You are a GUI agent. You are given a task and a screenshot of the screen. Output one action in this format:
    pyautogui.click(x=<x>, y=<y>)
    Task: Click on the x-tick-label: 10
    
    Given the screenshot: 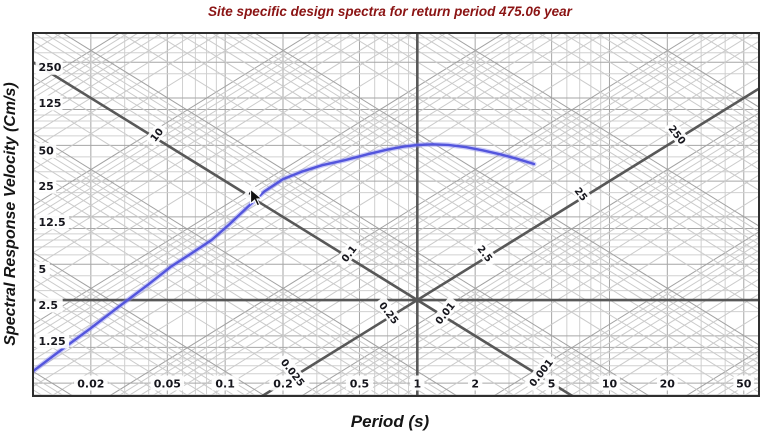 What is the action you would take?
    pyautogui.click(x=610, y=384)
    